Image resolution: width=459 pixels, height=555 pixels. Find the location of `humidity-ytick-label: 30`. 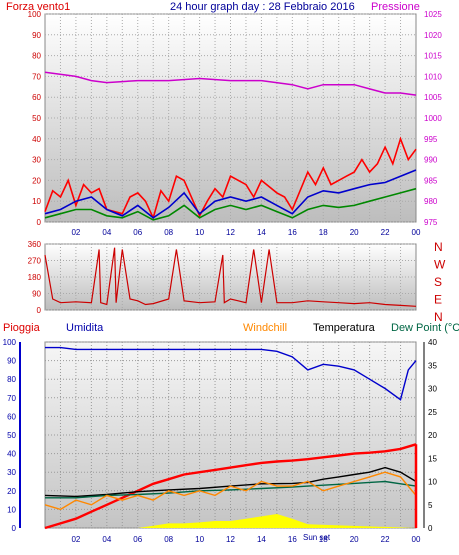

humidity-ytick-label: 30 is located at coordinates (11, 472).